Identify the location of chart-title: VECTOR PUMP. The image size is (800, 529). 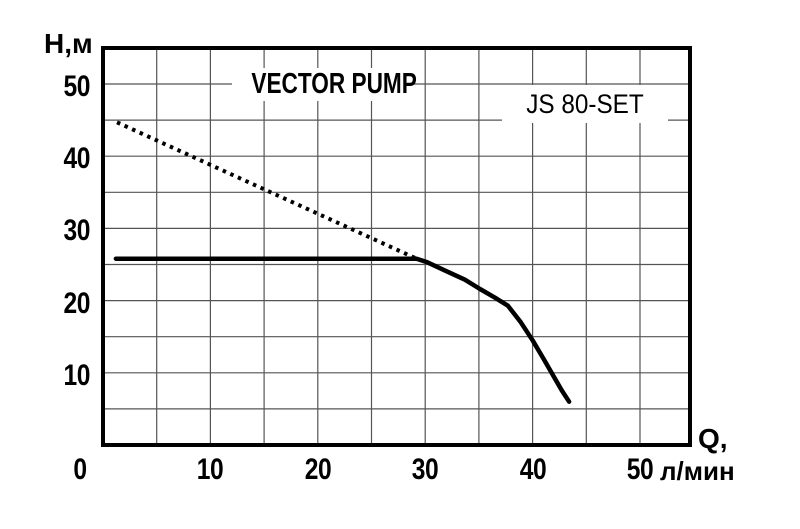
(324, 84).